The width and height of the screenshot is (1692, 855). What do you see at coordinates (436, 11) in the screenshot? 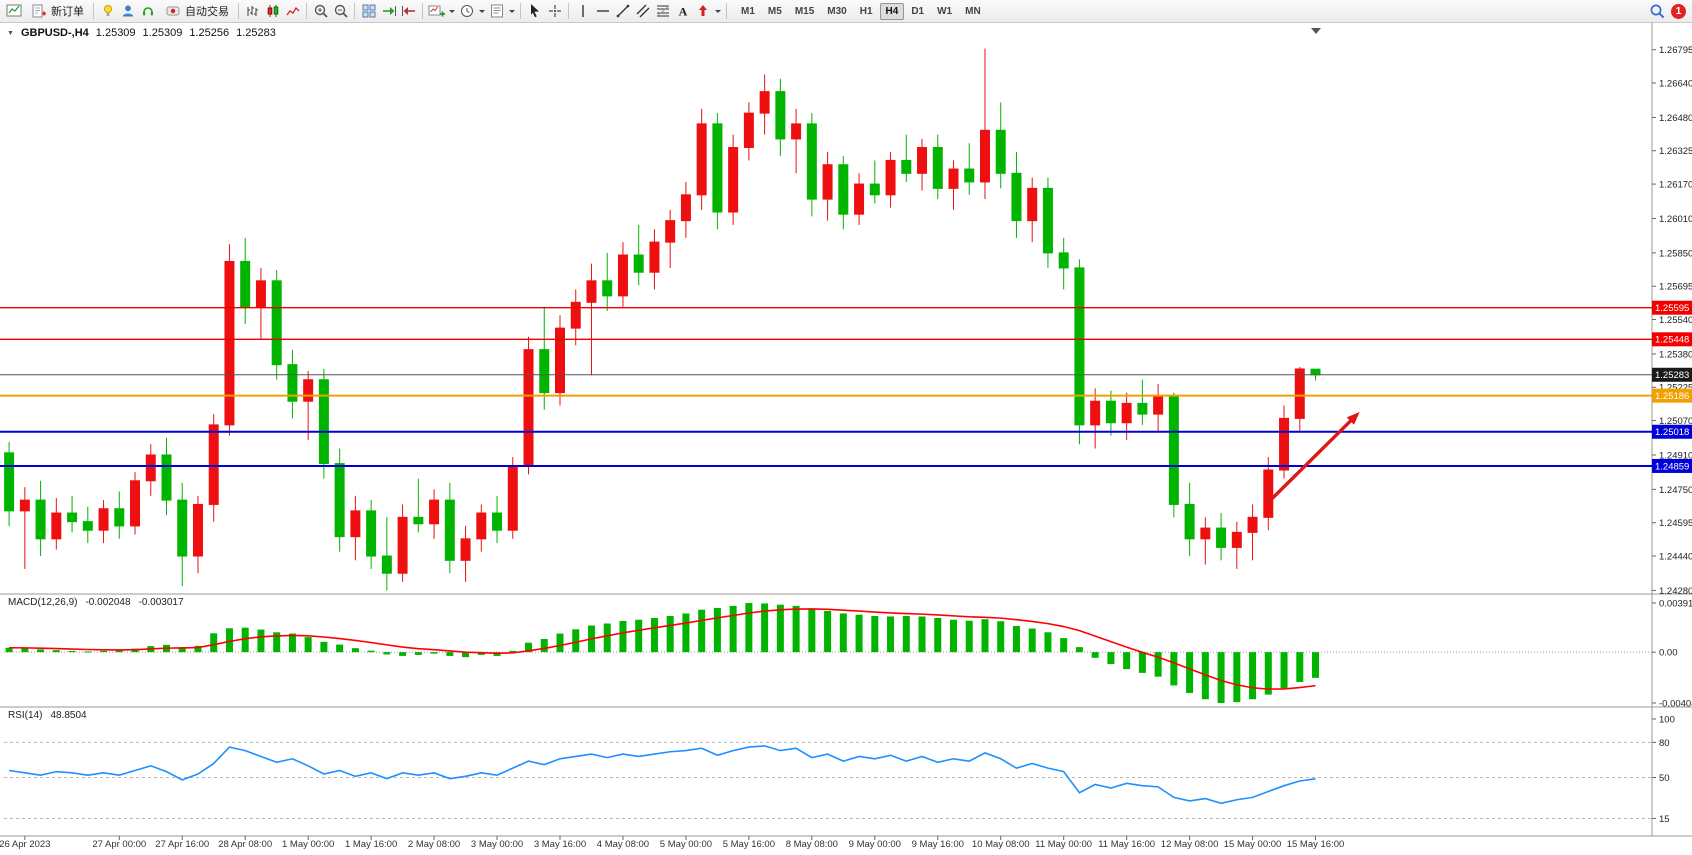
I see `indicators-icon` at bounding box center [436, 11].